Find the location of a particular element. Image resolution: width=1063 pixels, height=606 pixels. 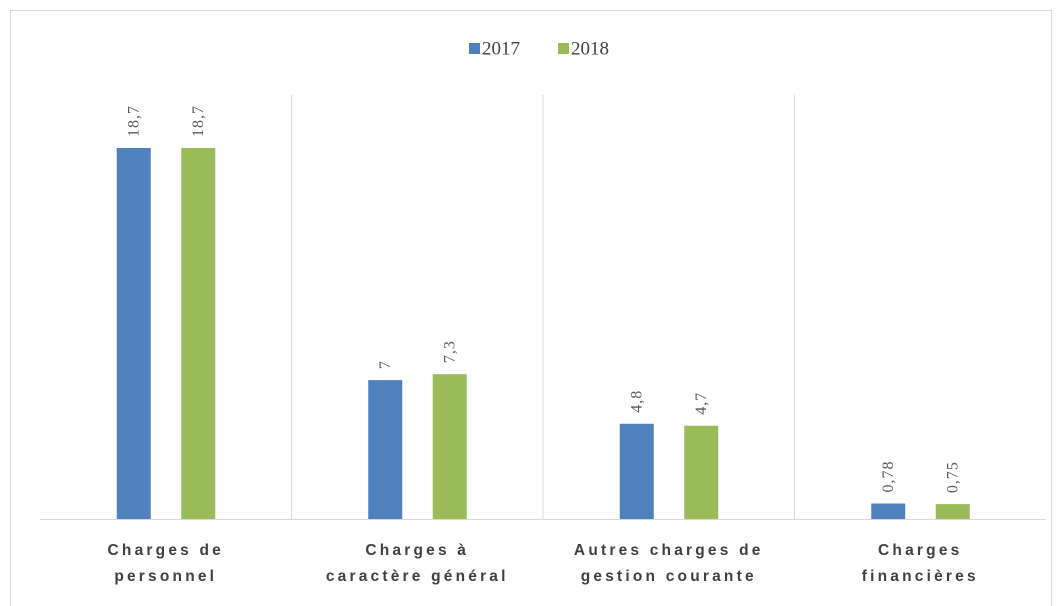

x-tick-label: Autres charges de gestion courante is located at coordinates (668, 563).